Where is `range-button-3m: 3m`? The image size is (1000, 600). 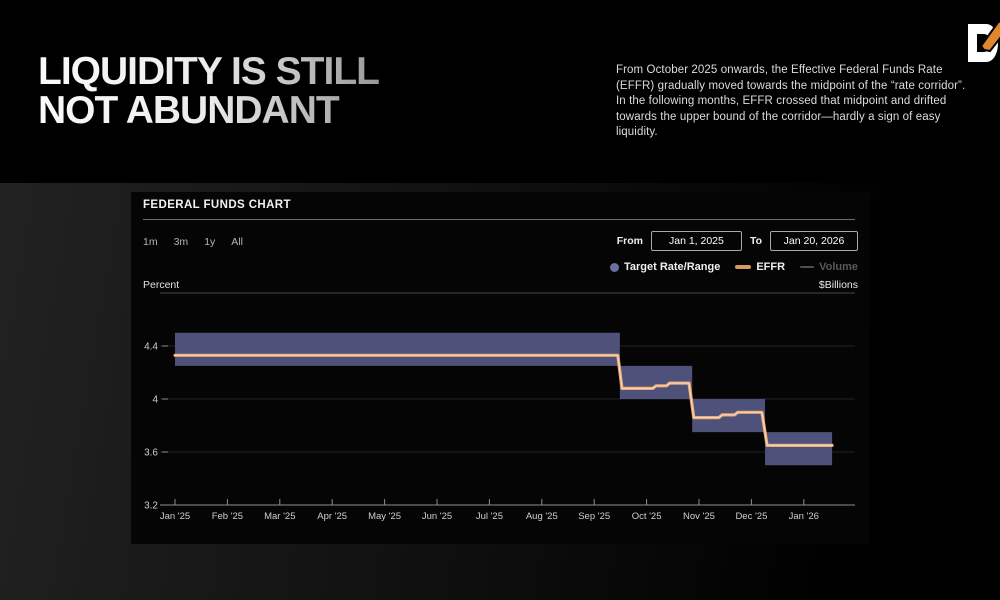
range-button-3m: 3m is located at coordinates (181, 242).